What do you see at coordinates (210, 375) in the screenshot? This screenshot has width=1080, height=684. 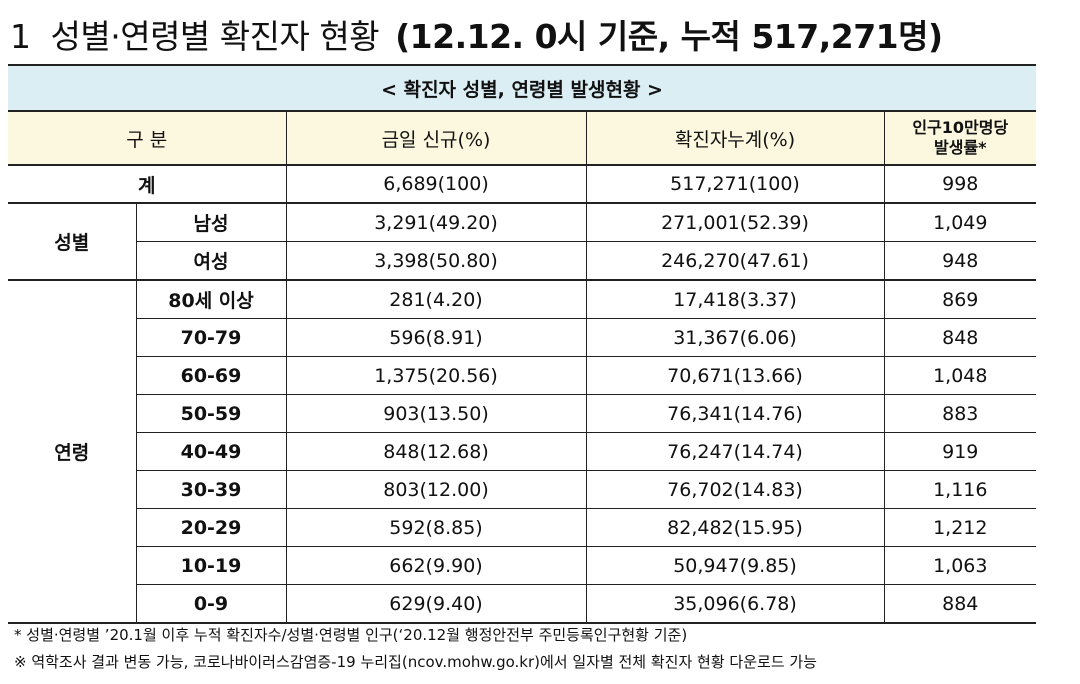 I see `row-label: 60-69` at bounding box center [210, 375].